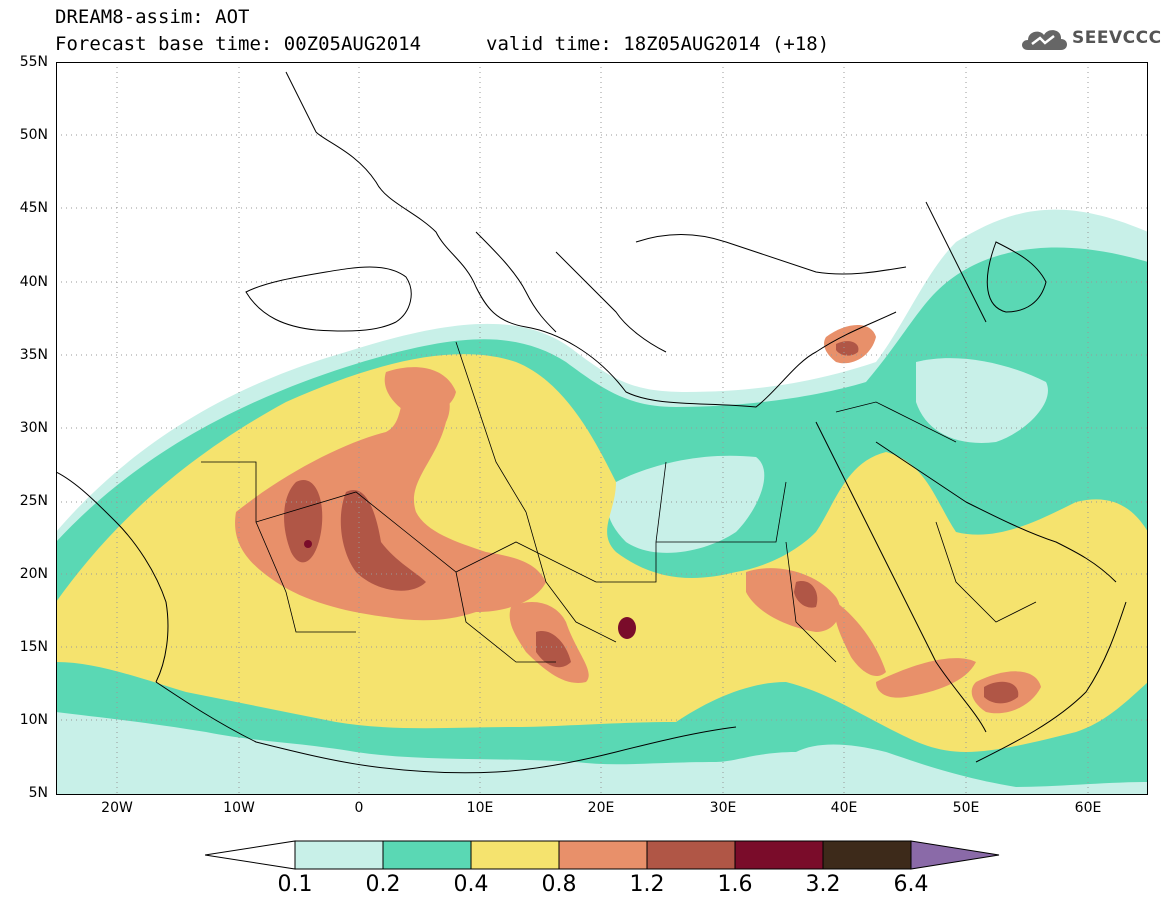 This screenshot has height=905, width=1165. I want to click on lat-tick-45n: 45N, so click(33, 208).